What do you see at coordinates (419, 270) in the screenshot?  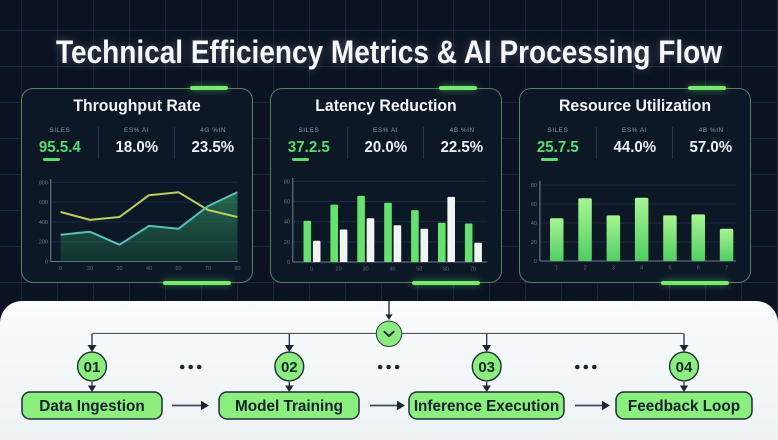 I see `svg-text: 50` at bounding box center [419, 270].